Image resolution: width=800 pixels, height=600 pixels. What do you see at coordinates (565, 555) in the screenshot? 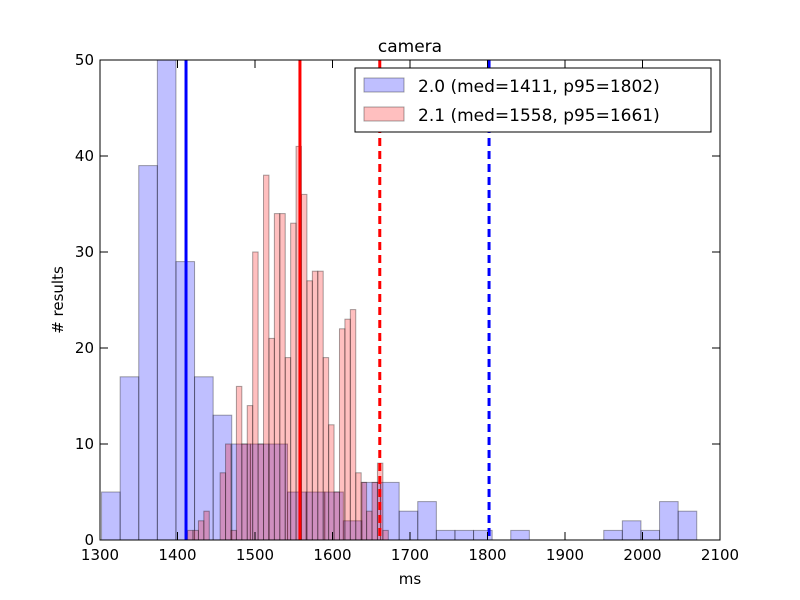
I see `x-tick-label: 1900` at bounding box center [565, 555].